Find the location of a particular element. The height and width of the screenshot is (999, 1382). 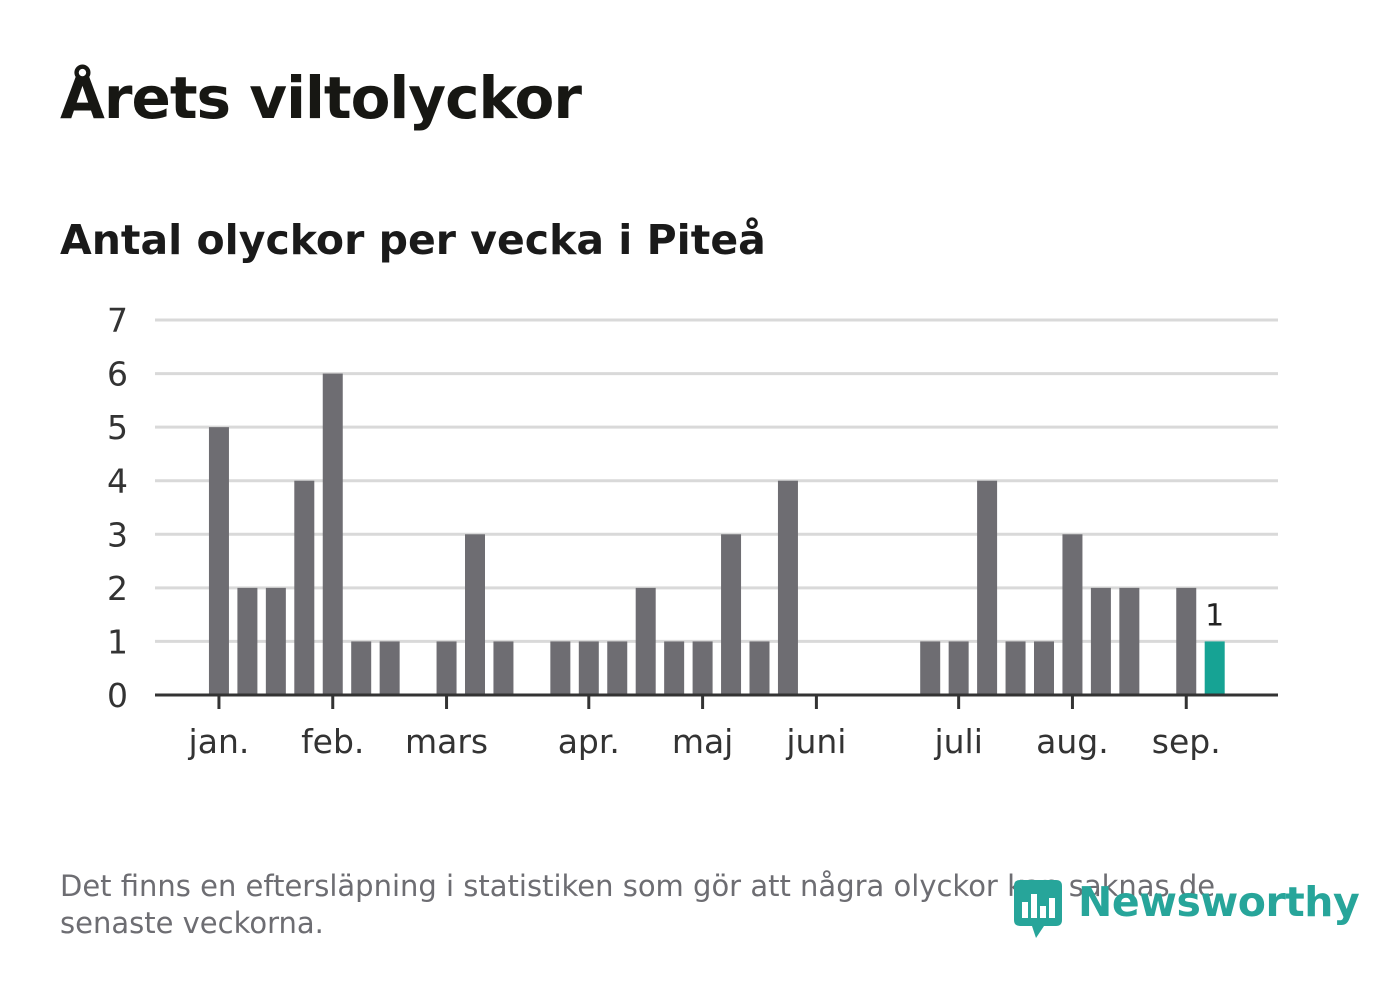

x-tick-label: maj is located at coordinates (703, 741).